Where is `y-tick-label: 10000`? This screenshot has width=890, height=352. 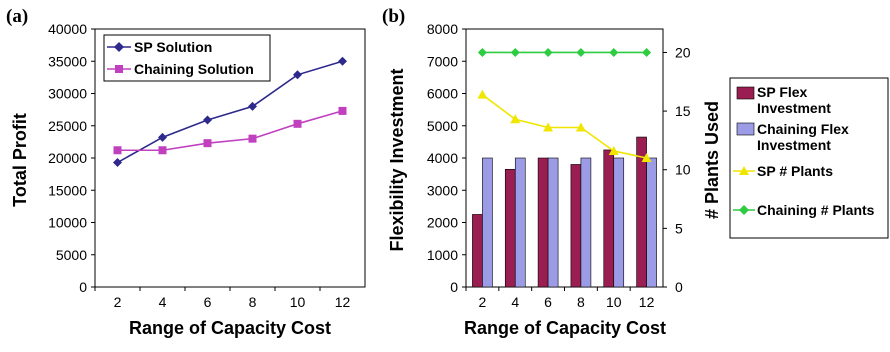 y-tick-label: 10000 is located at coordinates (67, 223).